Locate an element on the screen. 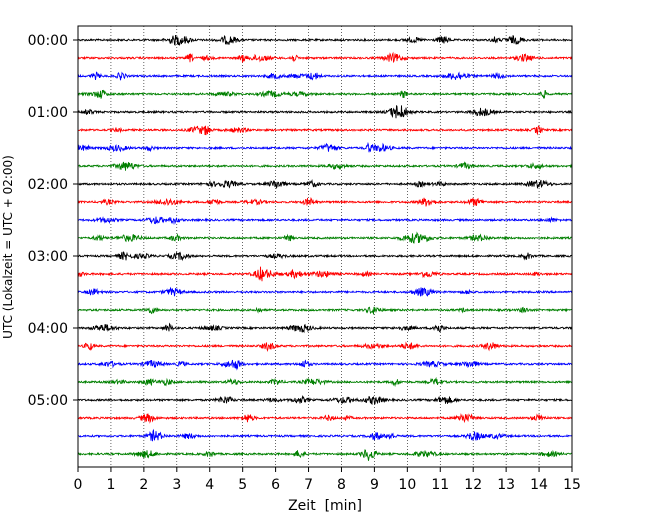  y-tick-label: 02:00 is located at coordinates (48, 185).